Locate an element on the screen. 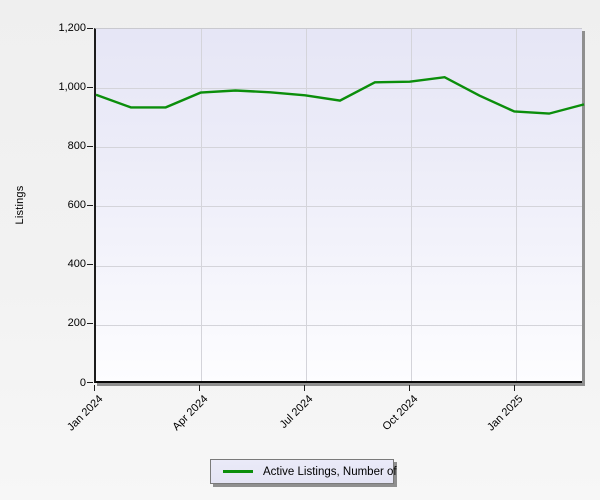 The width and height of the screenshot is (600, 500). series-line-active-listings is located at coordinates (340, 95).